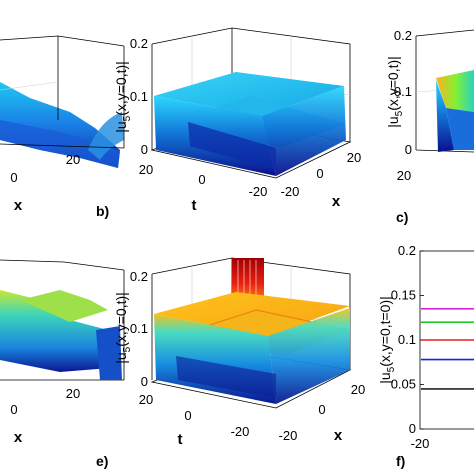  What do you see at coordinates (64, 306) in the screenshot?
I see `panel-d-ridge` at bounding box center [64, 306].